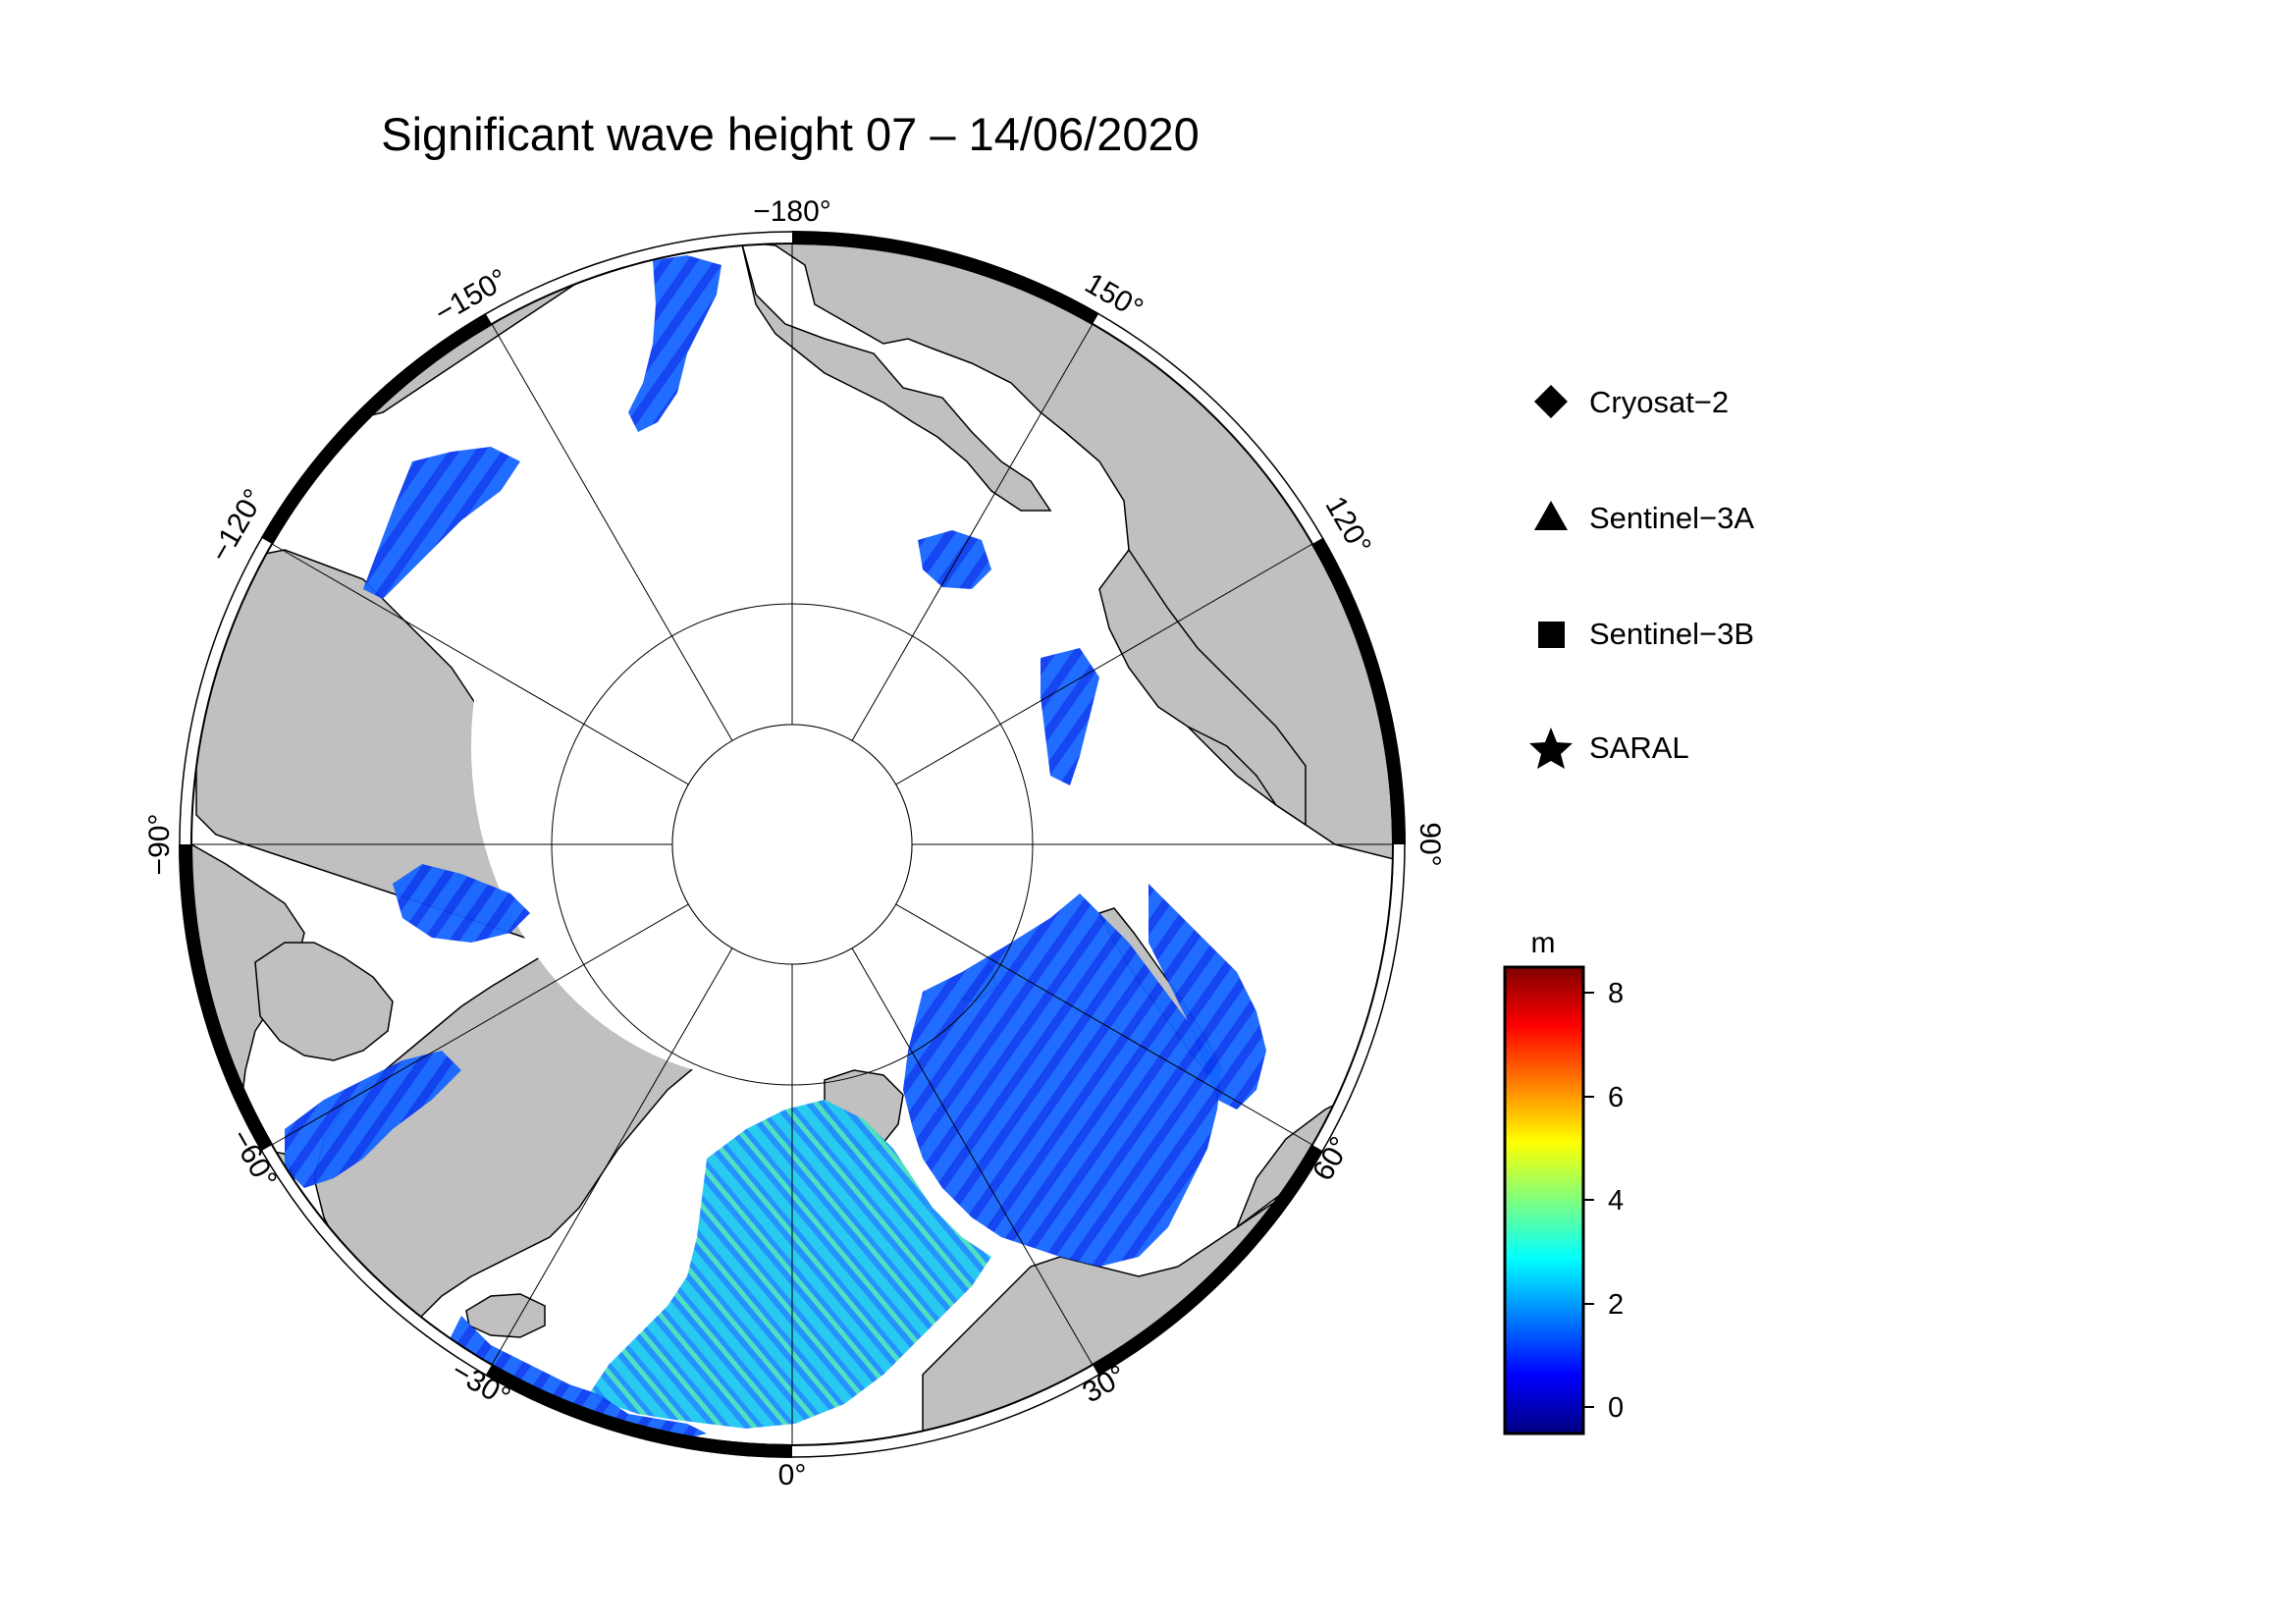  What do you see at coordinates (1616, 1305) in the screenshot?
I see `colorbar-tick-2: 2` at bounding box center [1616, 1305].